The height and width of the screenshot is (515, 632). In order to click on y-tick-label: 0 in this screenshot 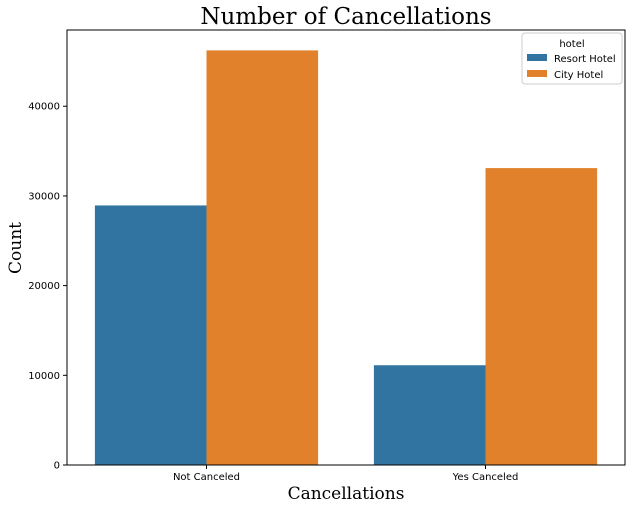, I will do `click(57, 466)`.